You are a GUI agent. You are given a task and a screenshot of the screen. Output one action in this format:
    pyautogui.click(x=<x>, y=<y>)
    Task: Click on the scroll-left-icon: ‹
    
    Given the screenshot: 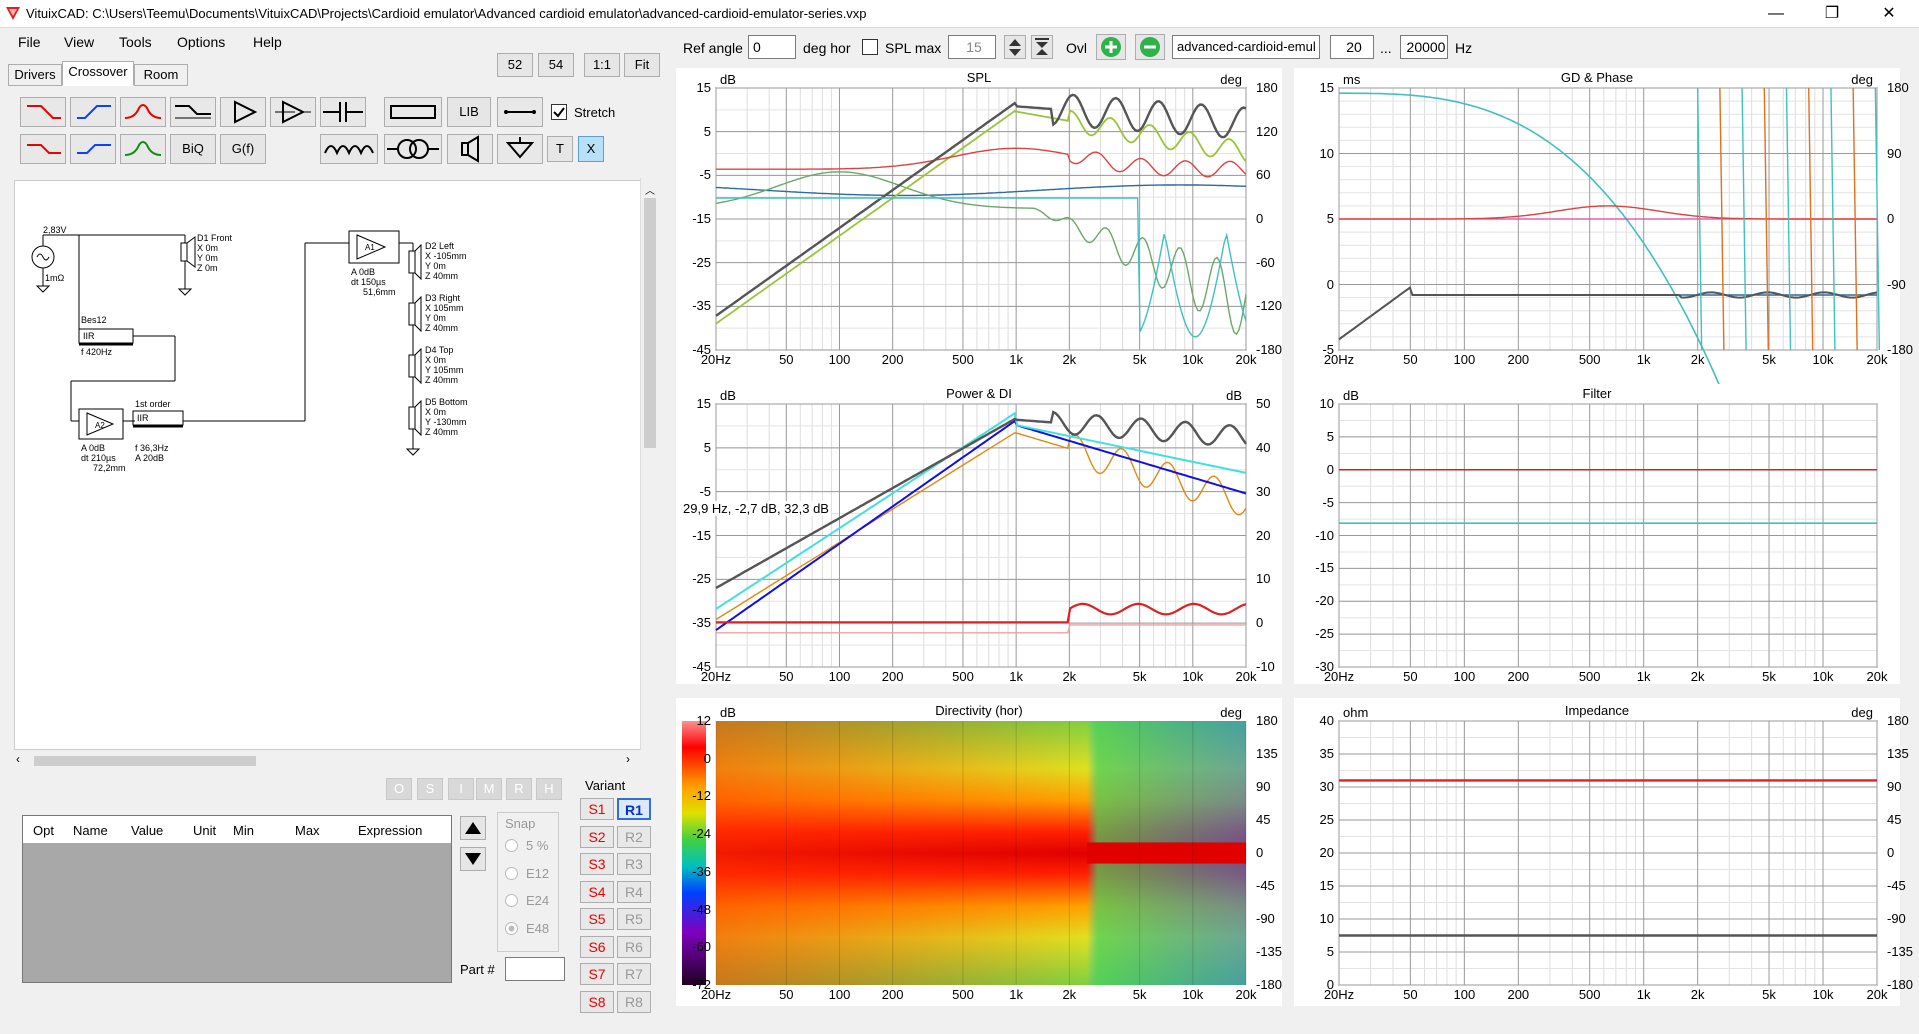 What is the action you would take?
    pyautogui.click(x=18, y=759)
    